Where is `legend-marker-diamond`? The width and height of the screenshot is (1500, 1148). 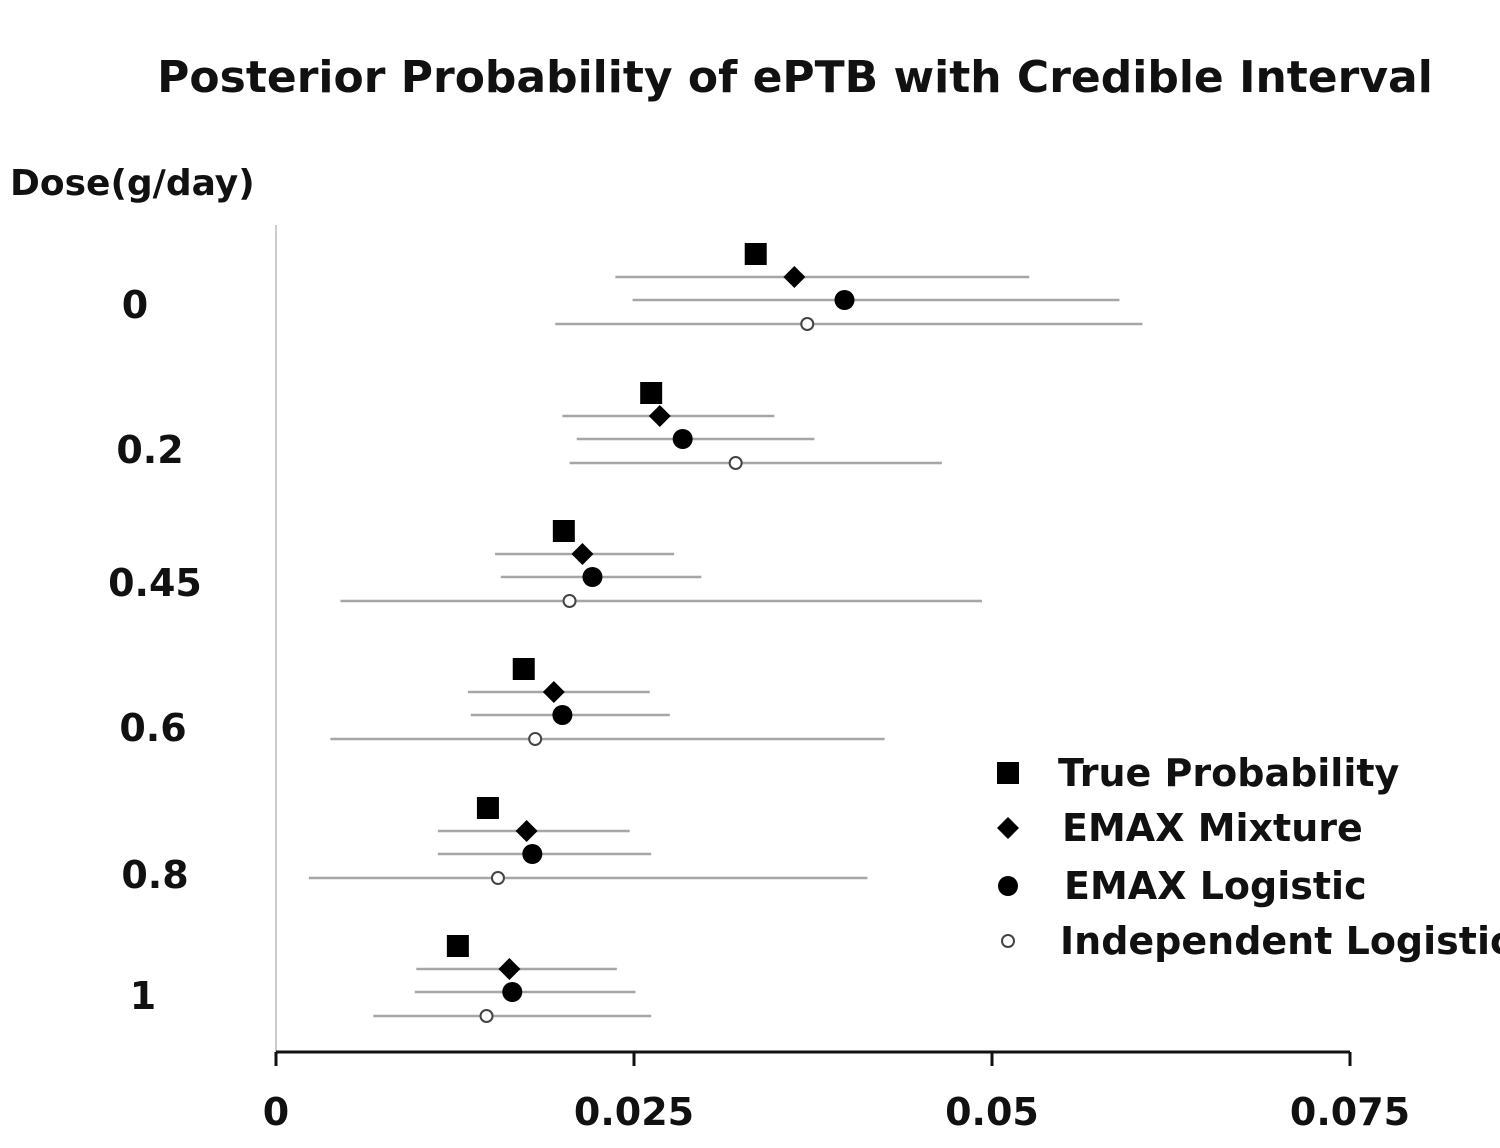 legend-marker-diamond is located at coordinates (1008, 828).